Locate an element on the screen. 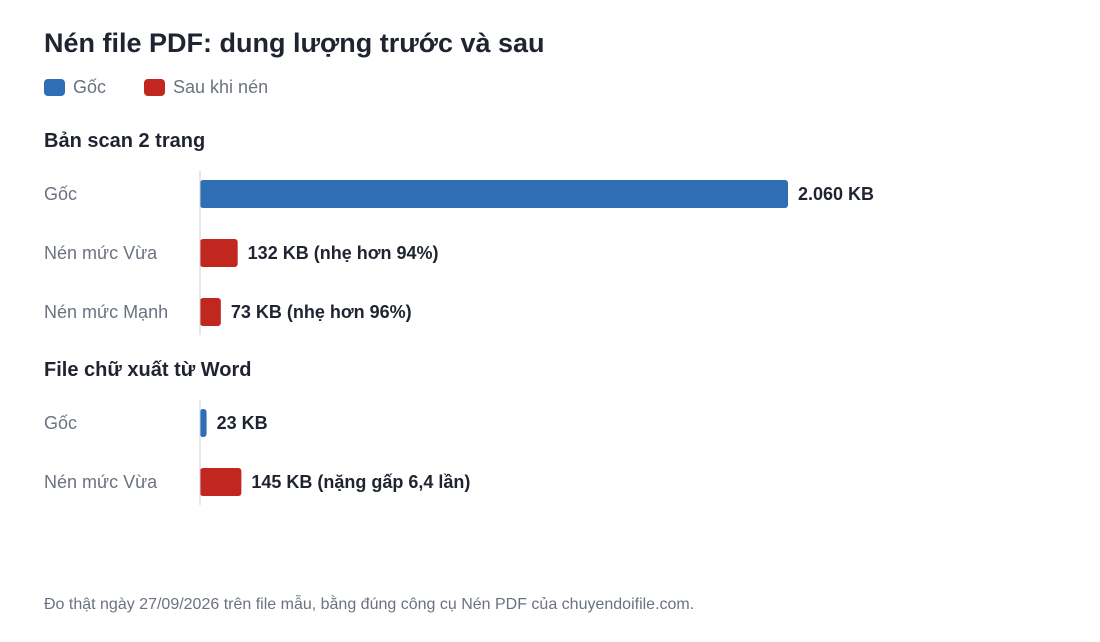  legend-item-compressed: Sau khi nén is located at coordinates (206, 87).